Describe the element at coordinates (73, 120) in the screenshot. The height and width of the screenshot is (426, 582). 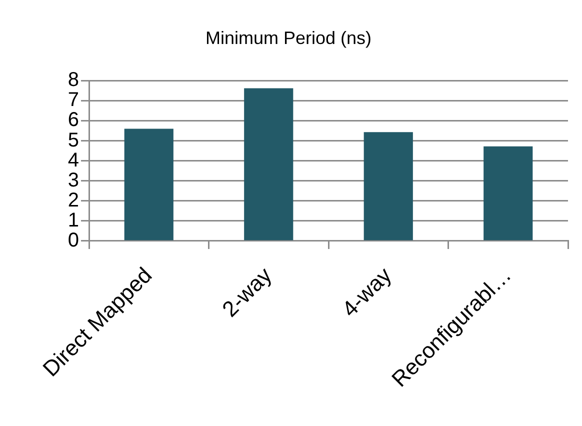
I see `y-tick-label: 6` at that location.